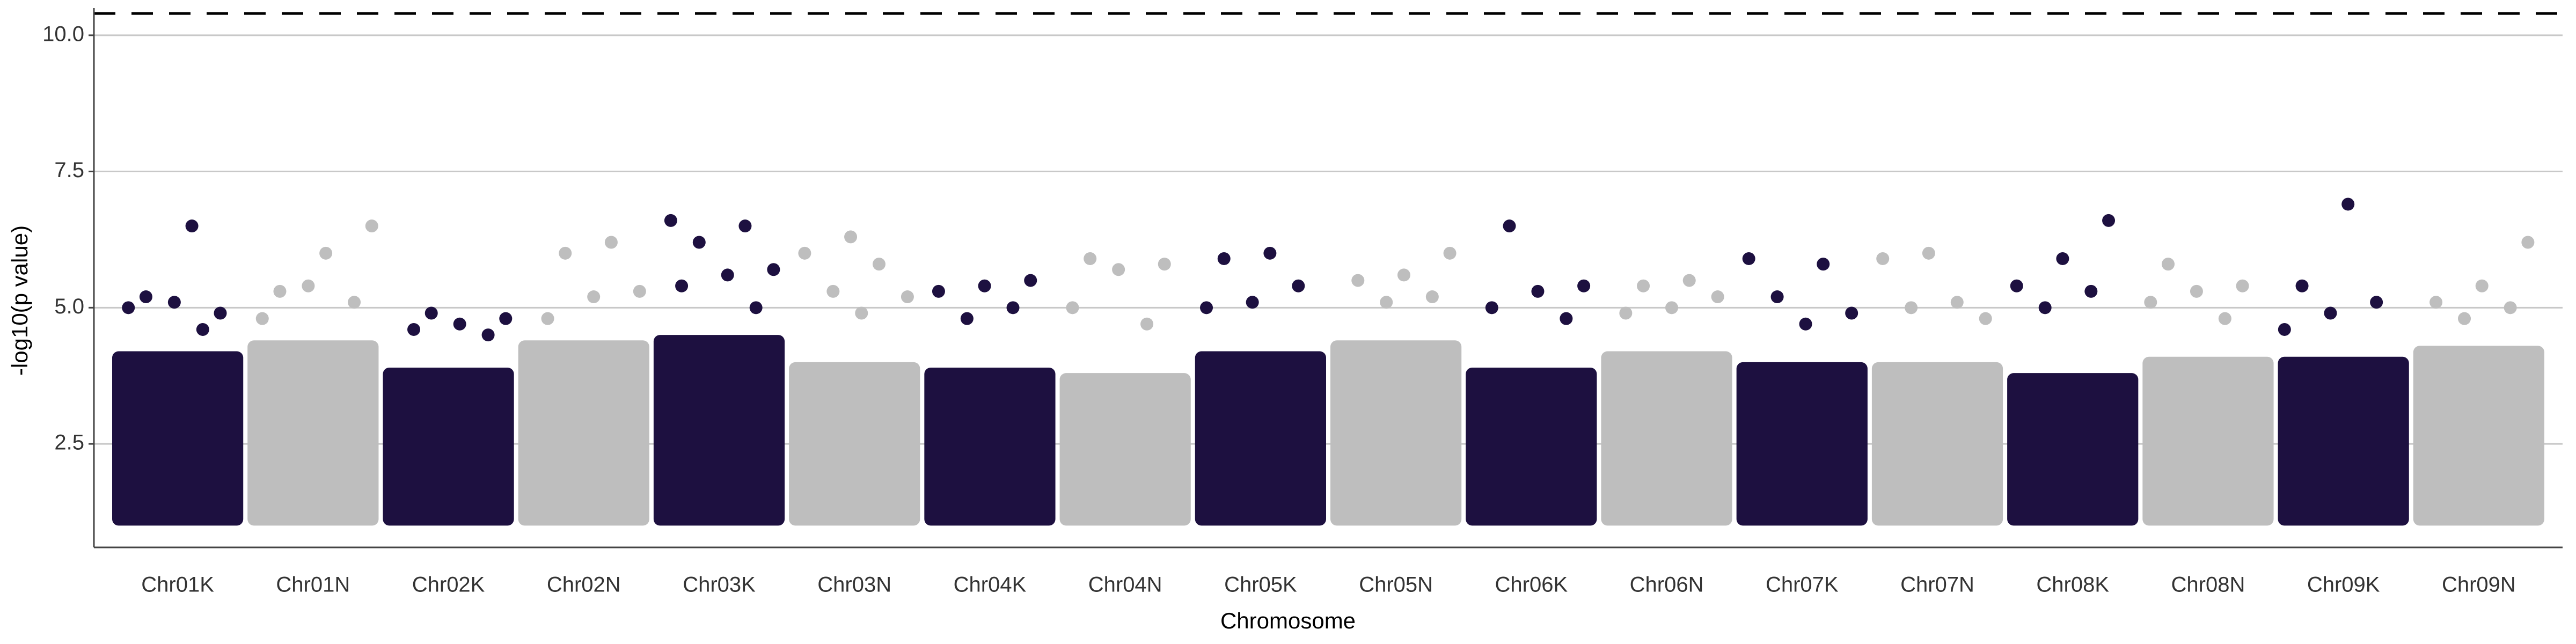  Describe the element at coordinates (2208, 585) in the screenshot. I see `x-tick-label: Chr08N` at that location.